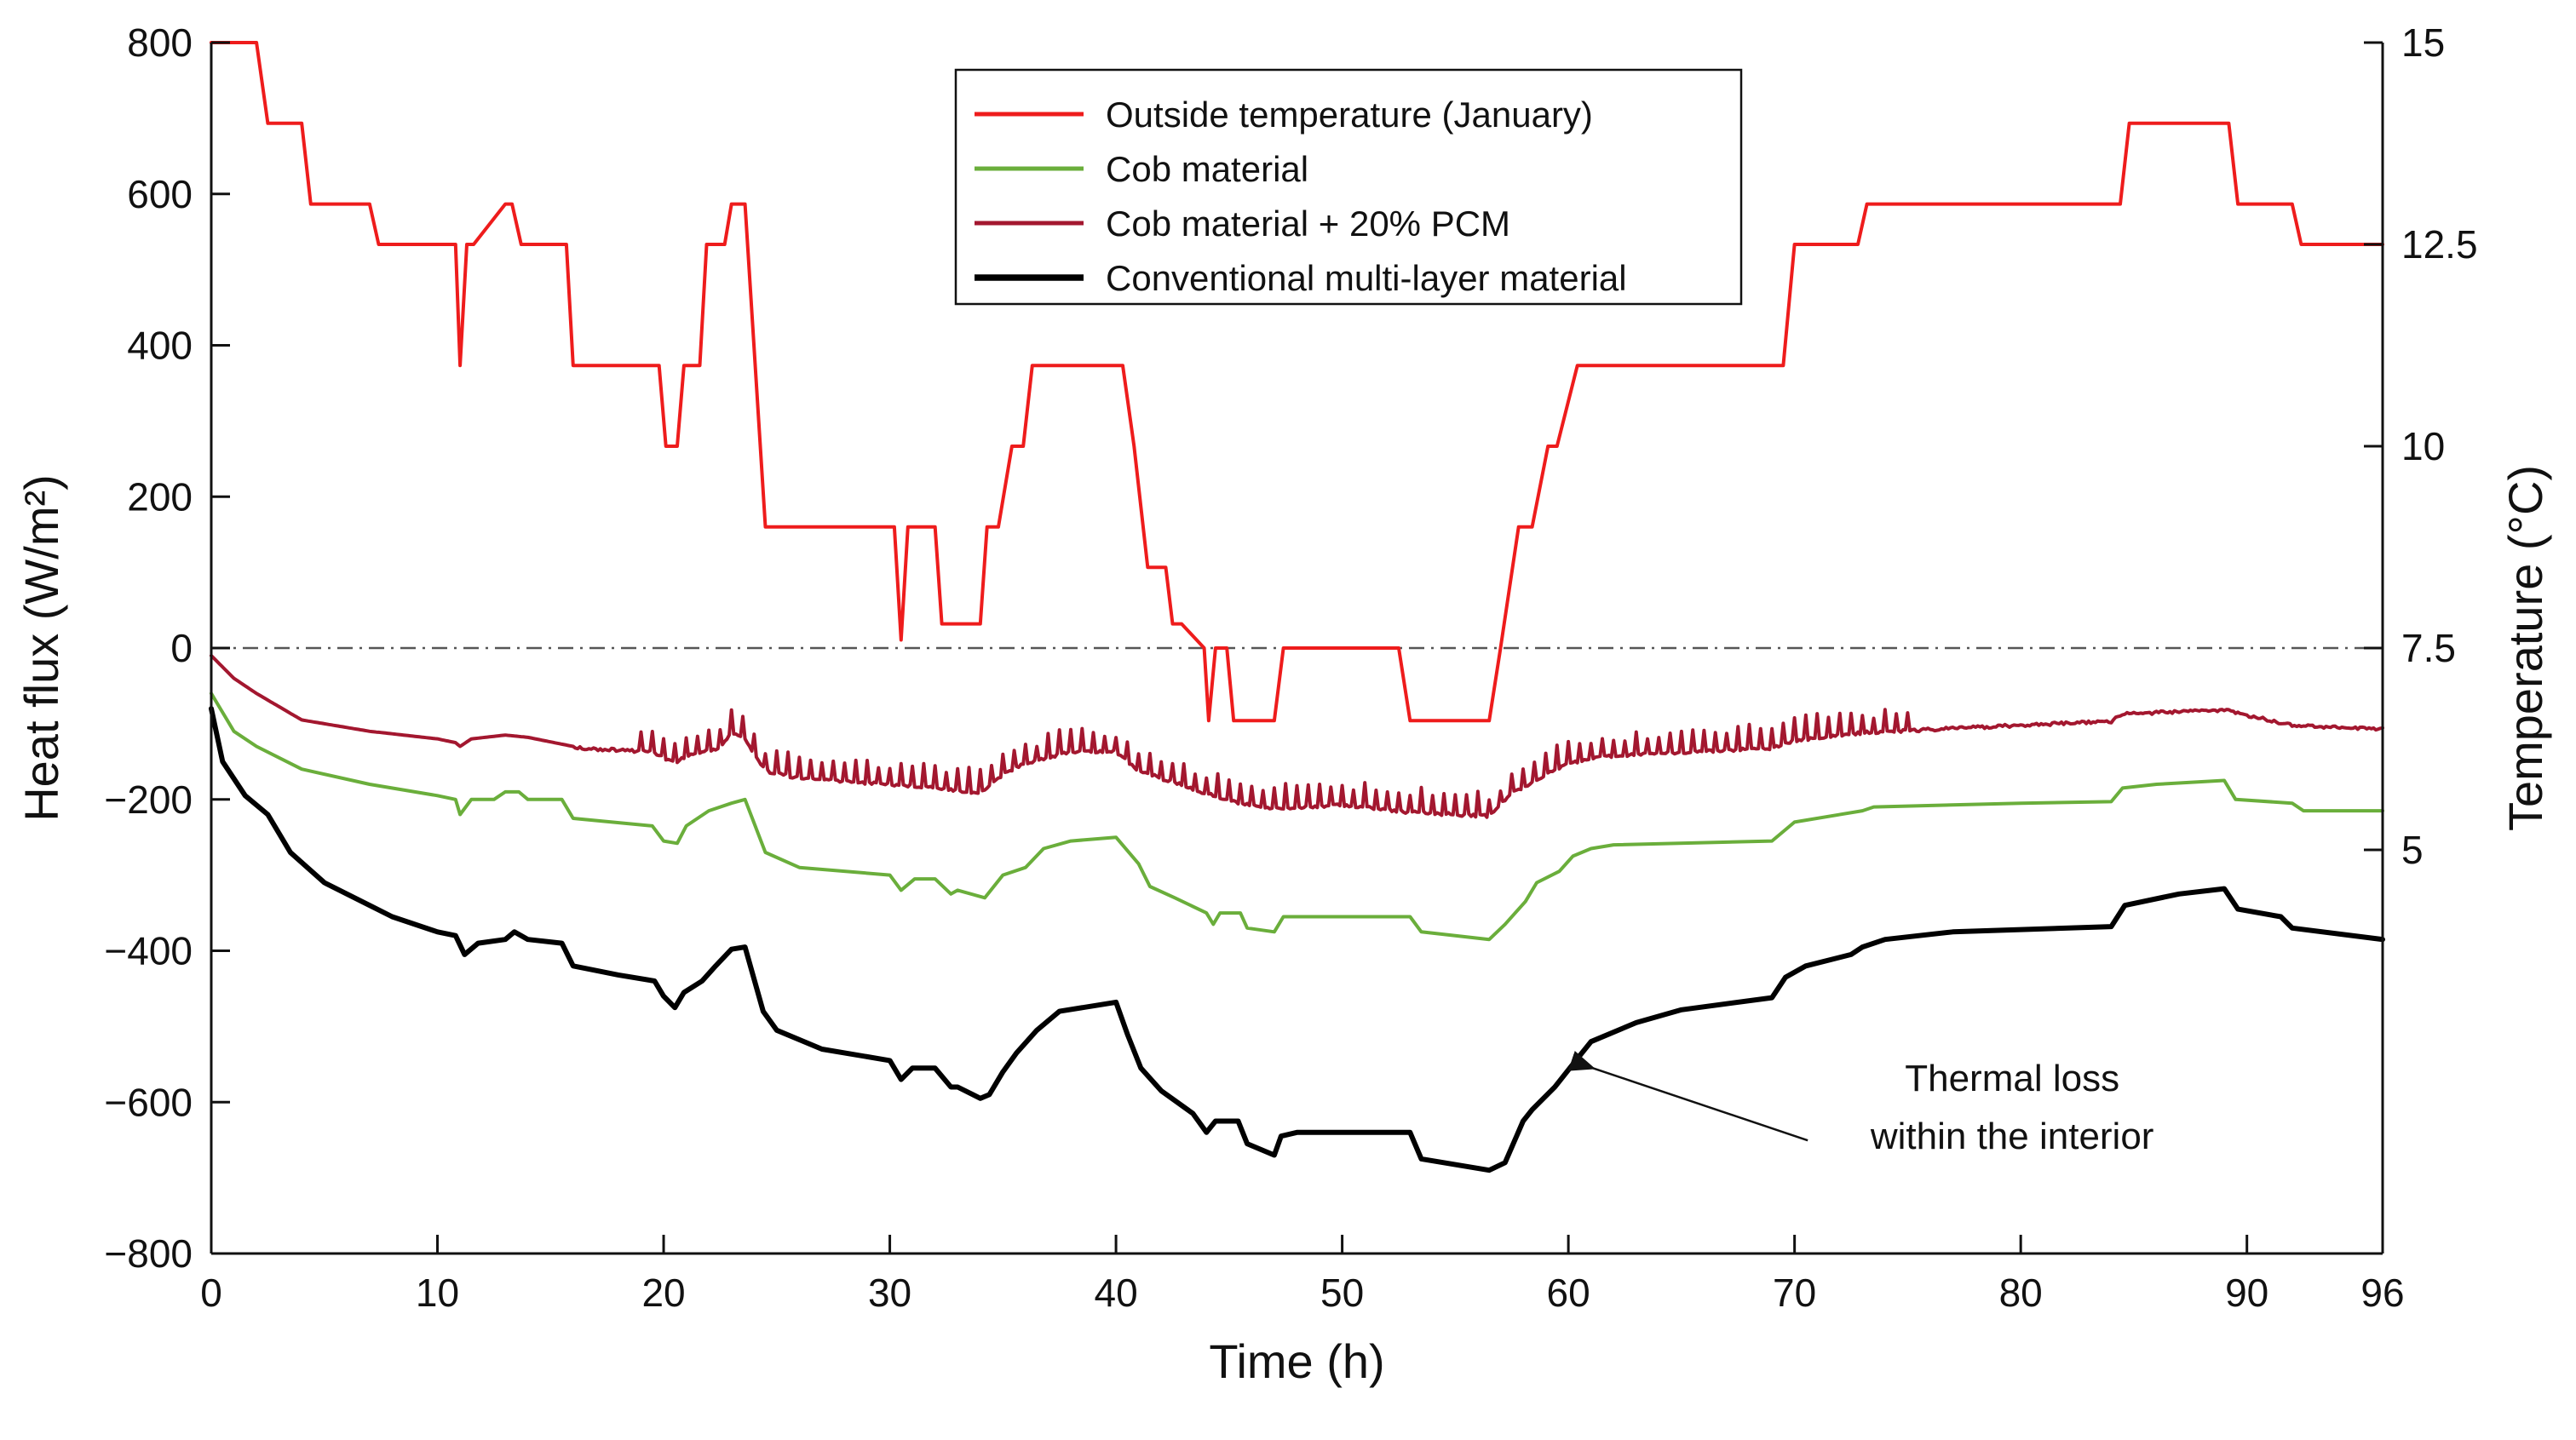  Describe the element at coordinates (2423, 446) in the screenshot. I see `right-y-tick-label: 10` at that location.